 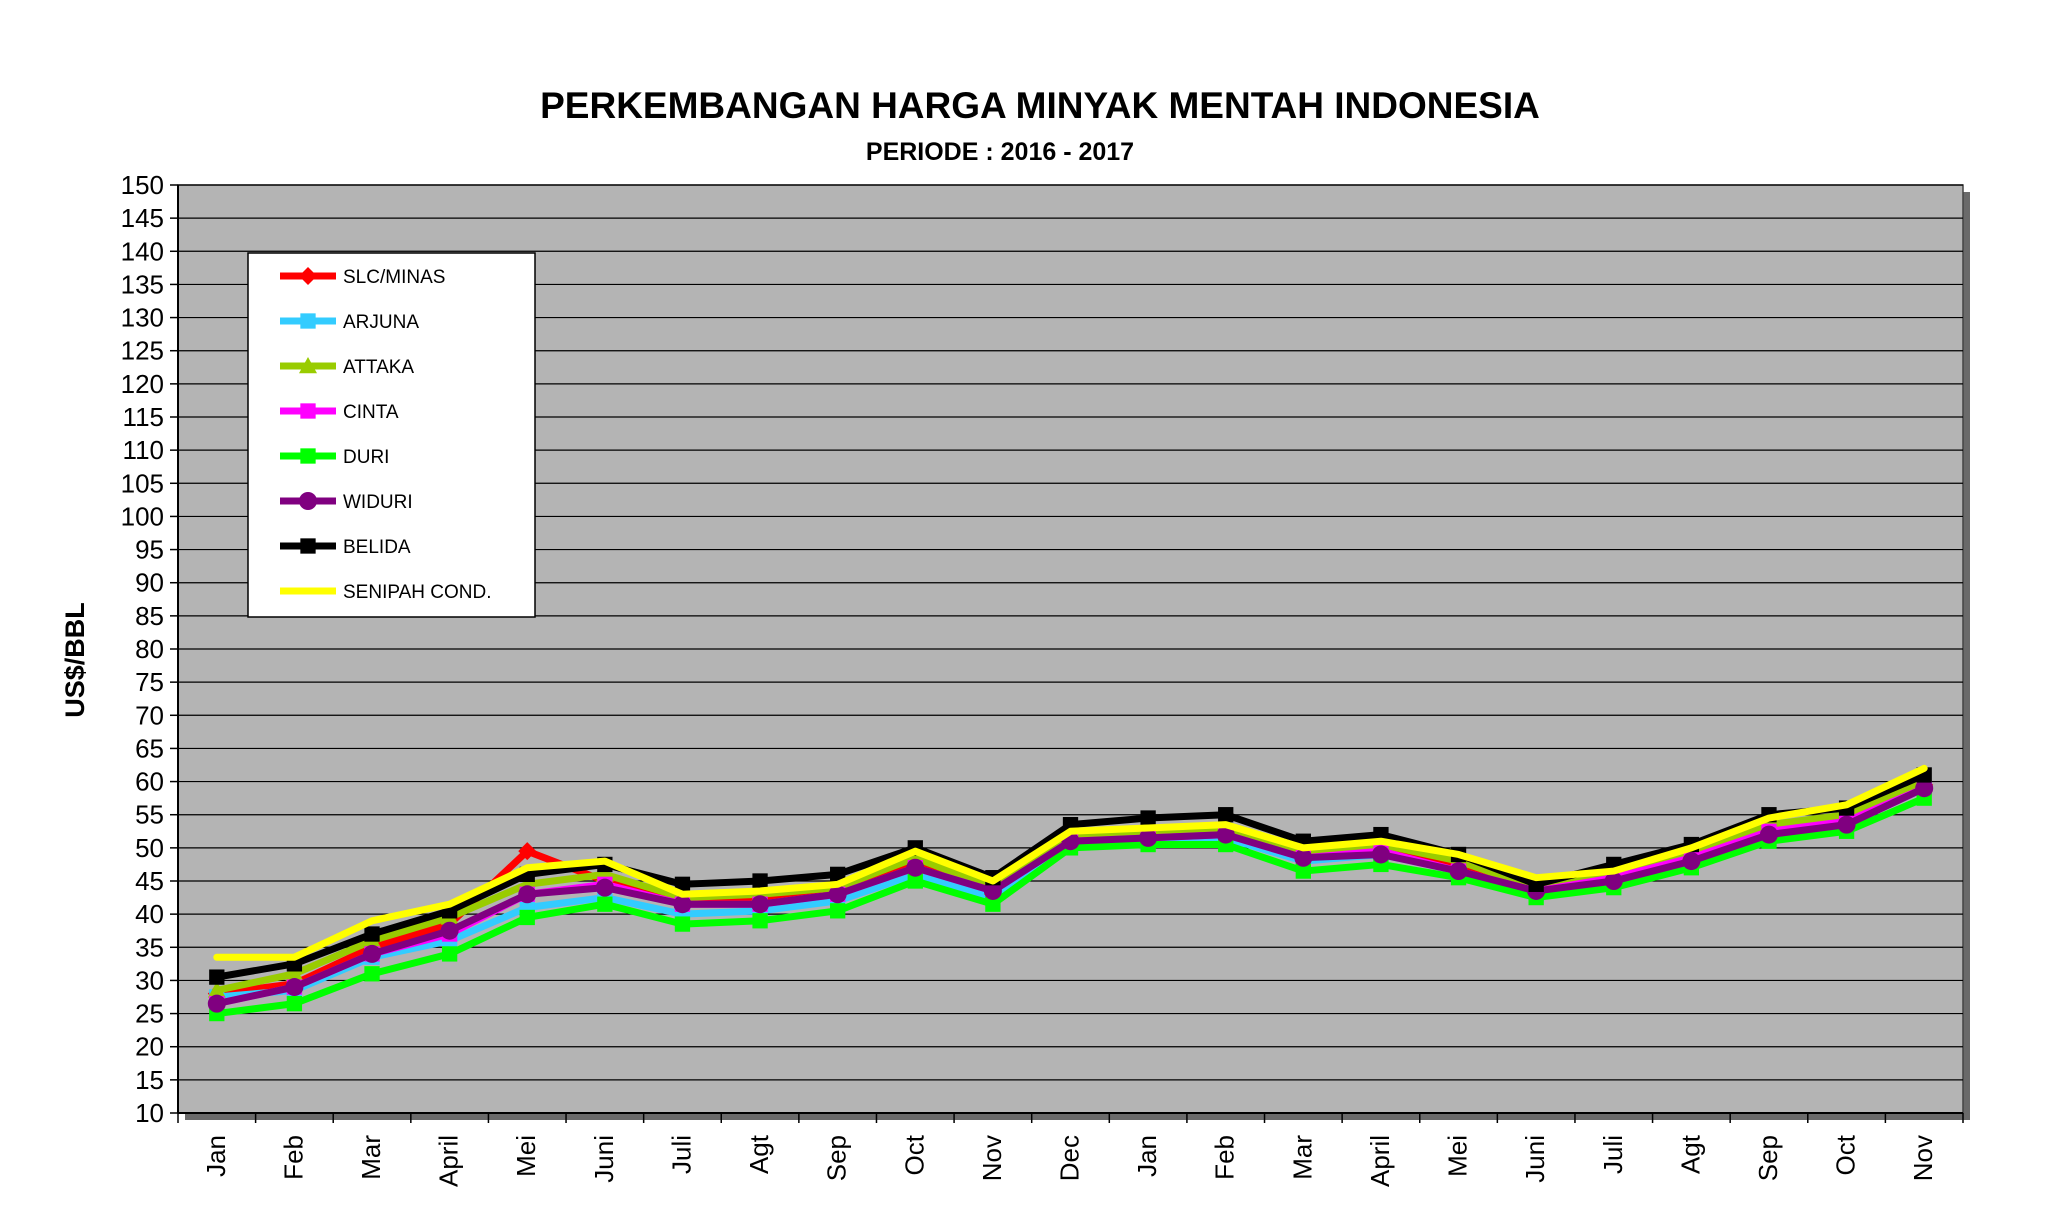 I want to click on legend-item: ATTAKA, so click(x=347, y=367).